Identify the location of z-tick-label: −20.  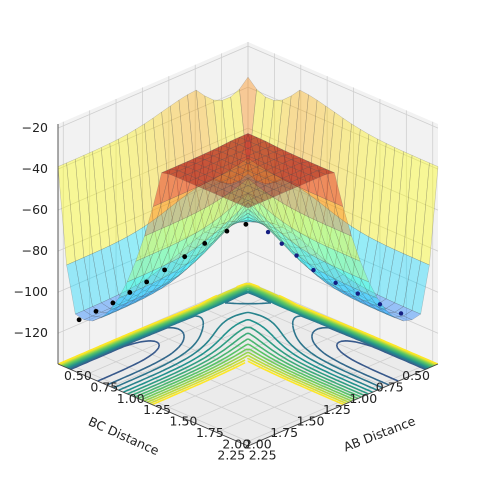
(35, 127).